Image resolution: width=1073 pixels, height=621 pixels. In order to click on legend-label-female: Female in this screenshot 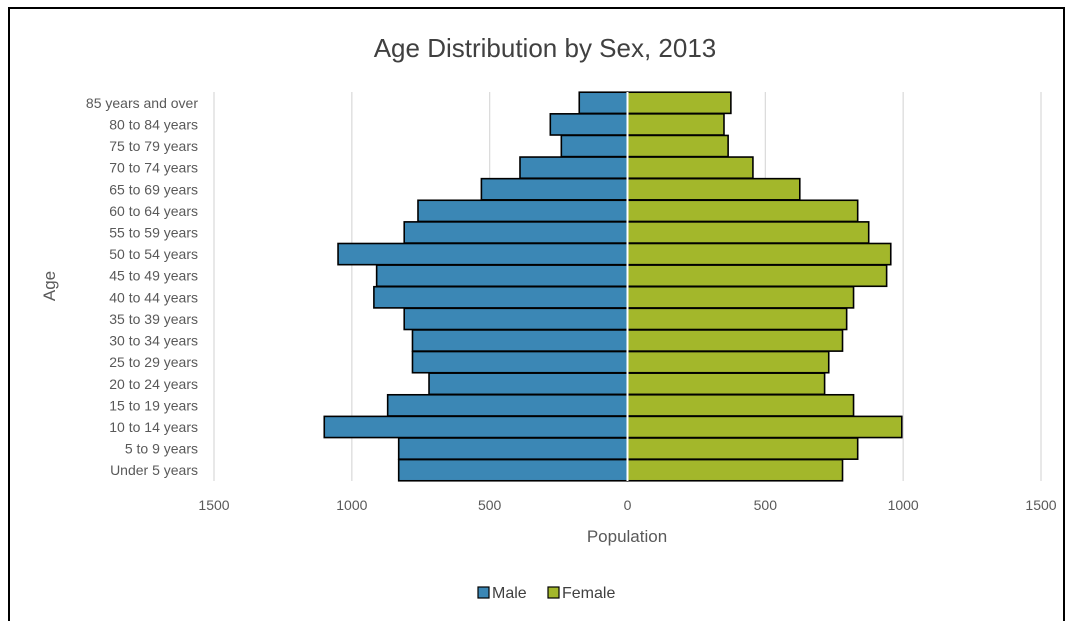, I will do `click(588, 593)`.